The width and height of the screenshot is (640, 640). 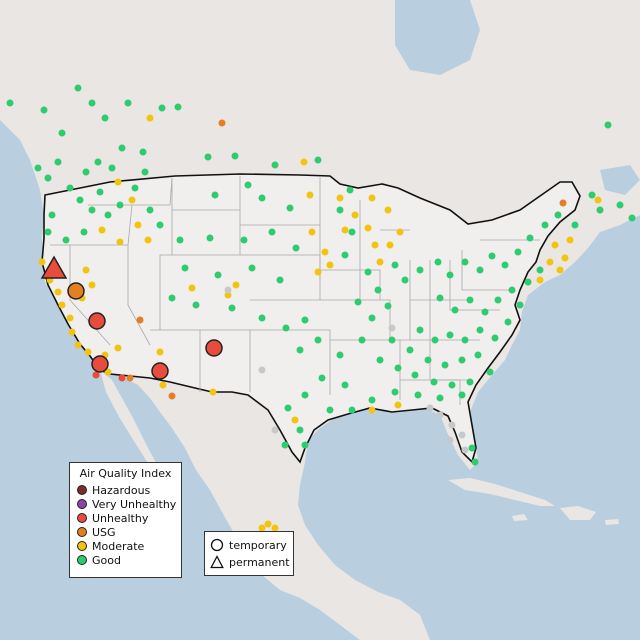 I want to click on jamaica, so click(x=520, y=517).